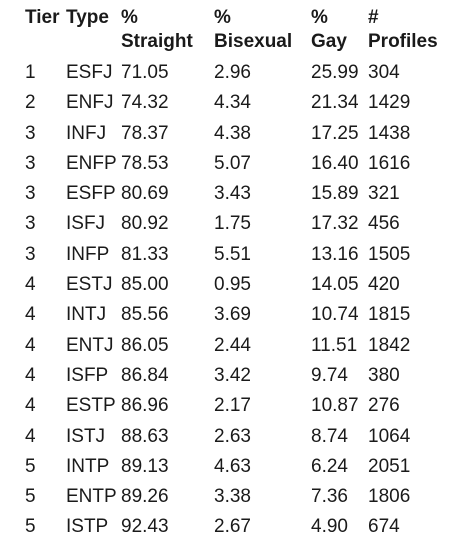  Describe the element at coordinates (389, 315) in the screenshot. I see `cell-profiles: 1815` at that location.